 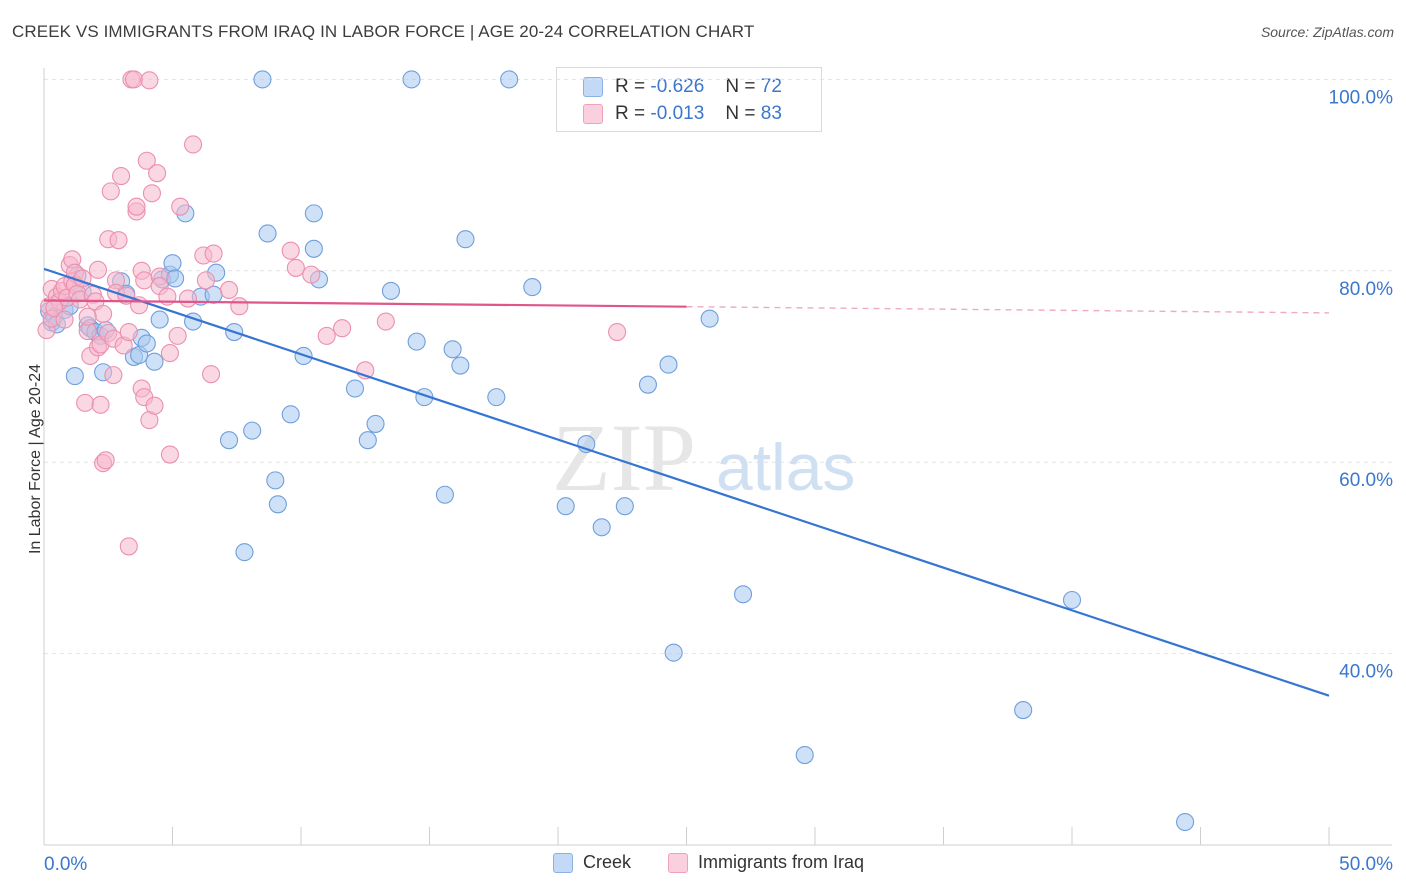 I want to click on iraq-trend-line, so click(x=365, y=303).